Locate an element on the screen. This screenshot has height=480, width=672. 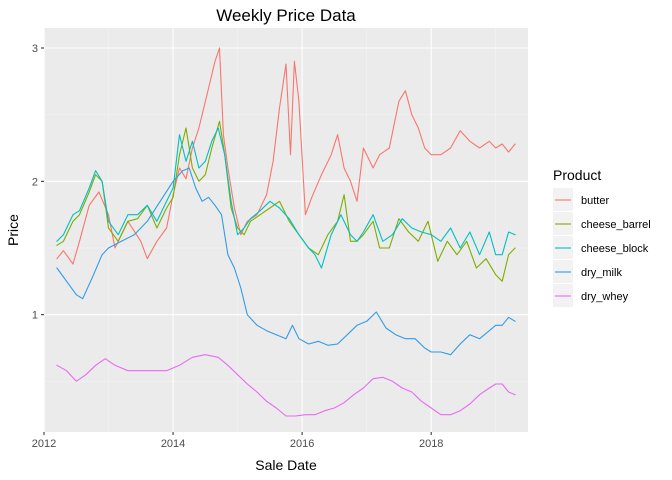
x-tick-label: 2012 is located at coordinates (44, 444).